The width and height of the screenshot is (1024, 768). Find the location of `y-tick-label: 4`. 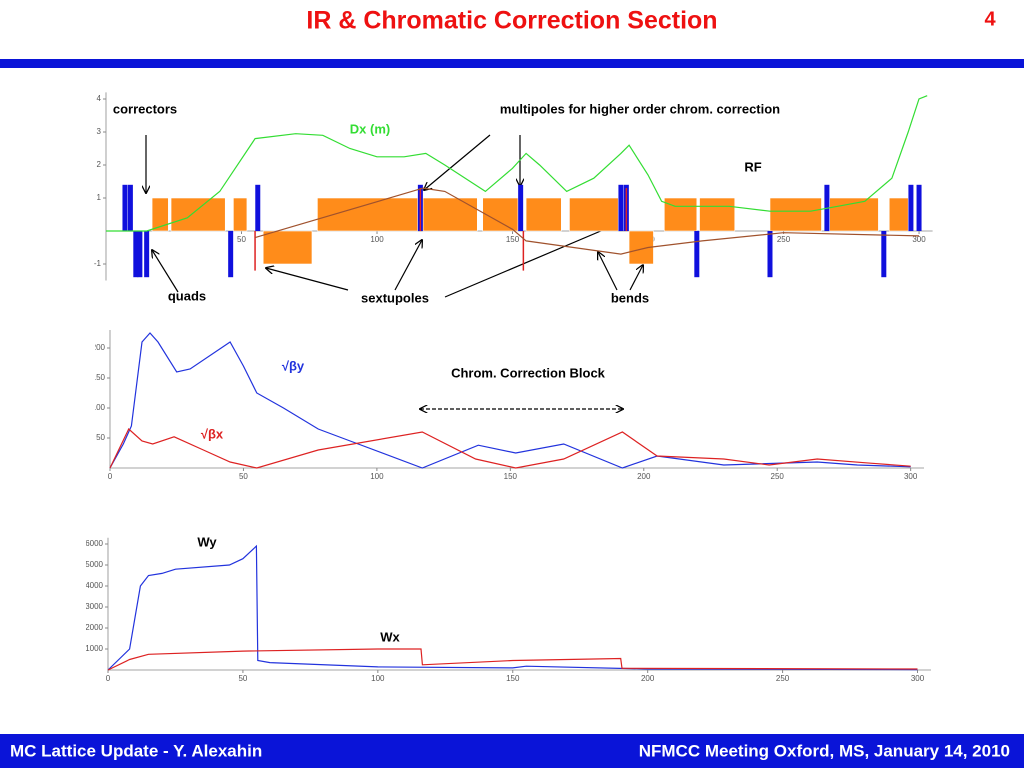

y-tick-label: 4 is located at coordinates (99, 98).